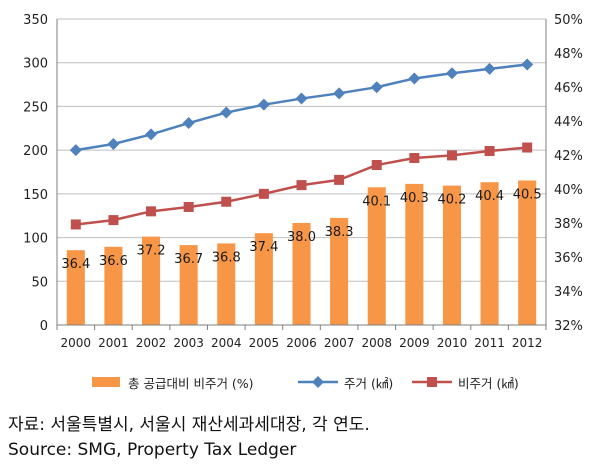 The height and width of the screenshot is (473, 603). I want to click on bar-data-label: 40.3, so click(414, 198).